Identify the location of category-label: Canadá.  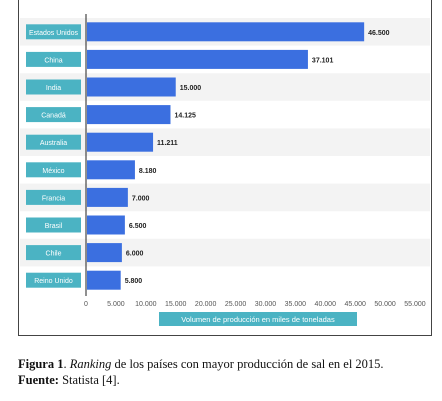
(53, 116).